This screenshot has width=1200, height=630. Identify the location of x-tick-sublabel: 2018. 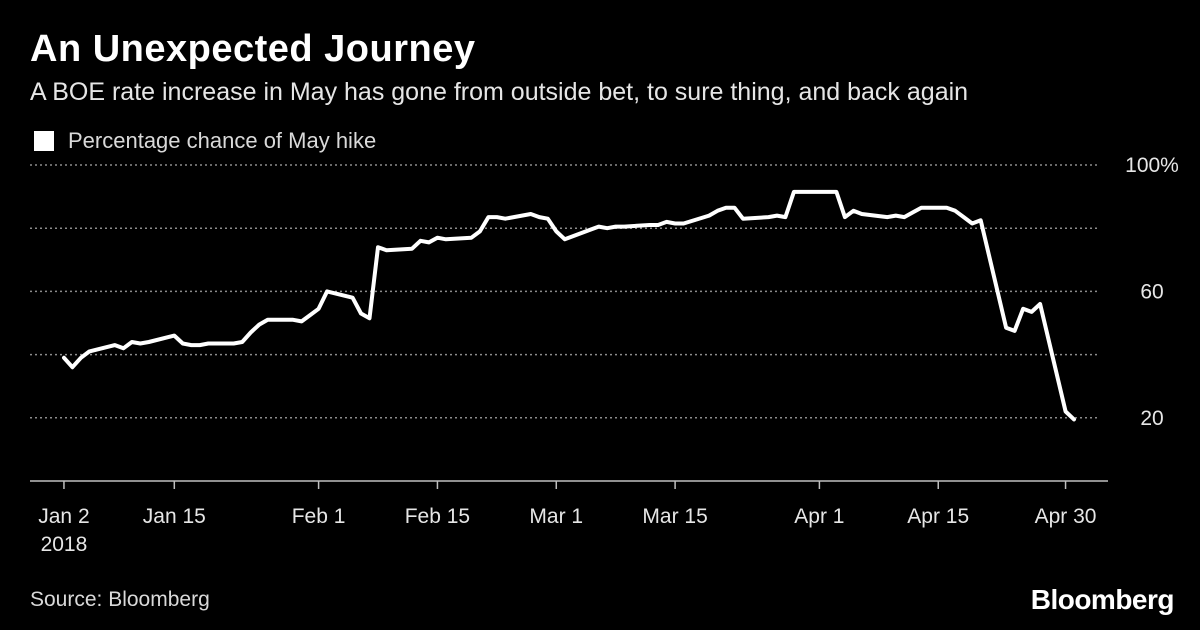
(64, 544).